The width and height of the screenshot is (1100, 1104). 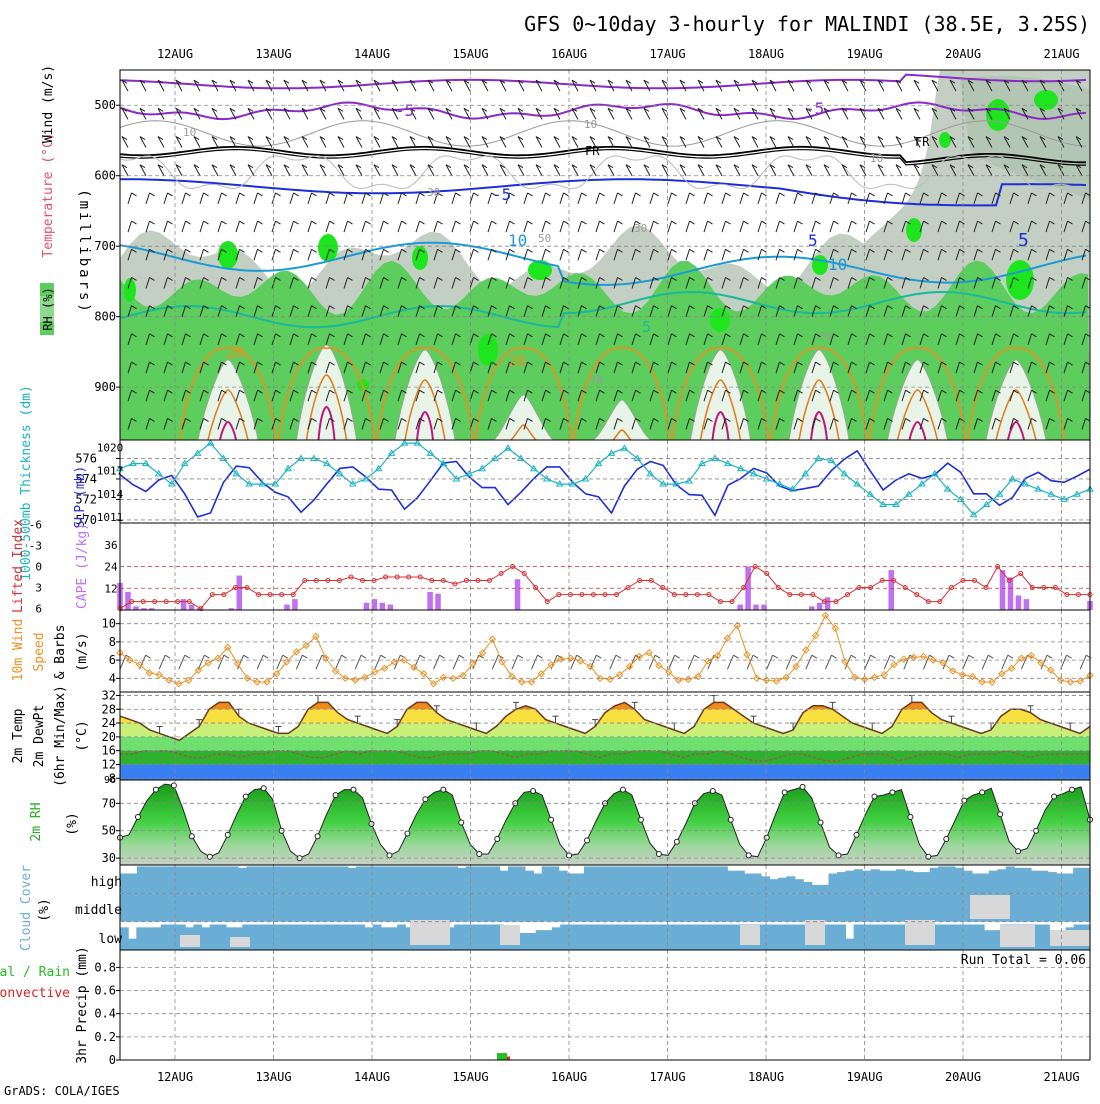 What do you see at coordinates (640, 228) in the screenshot?
I see `rh-contour-label: 30` at bounding box center [640, 228].